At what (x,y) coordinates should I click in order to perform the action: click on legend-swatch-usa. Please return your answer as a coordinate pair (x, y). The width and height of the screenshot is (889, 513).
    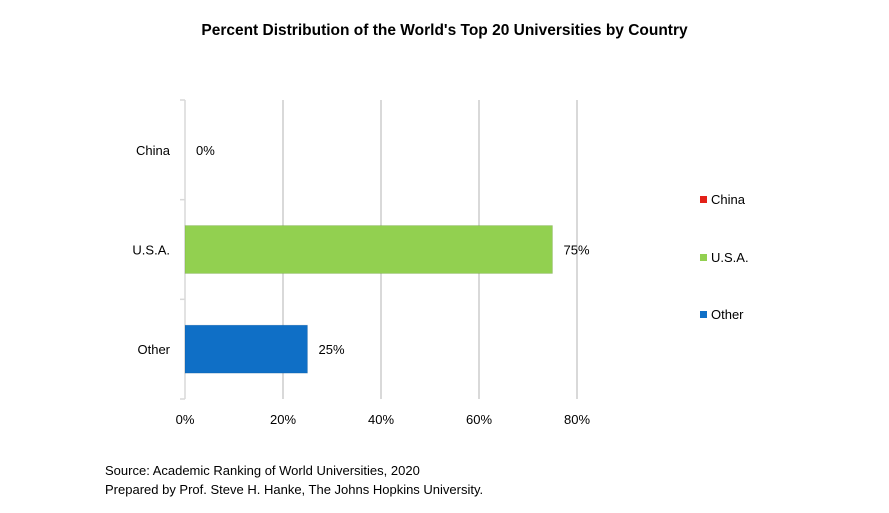
    Looking at the image, I should click on (703, 257).